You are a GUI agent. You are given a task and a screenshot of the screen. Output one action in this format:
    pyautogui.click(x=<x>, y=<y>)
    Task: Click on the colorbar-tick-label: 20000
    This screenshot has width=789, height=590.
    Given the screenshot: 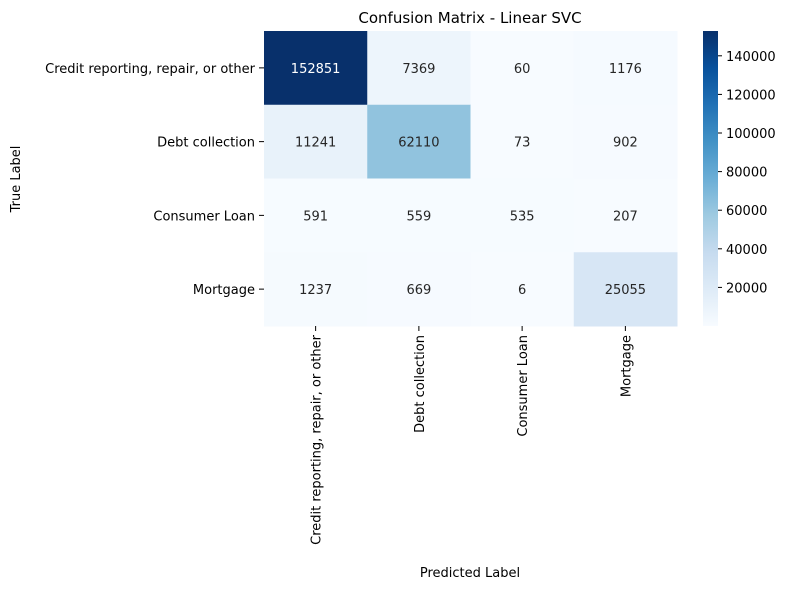 What is the action you would take?
    pyautogui.click(x=746, y=288)
    